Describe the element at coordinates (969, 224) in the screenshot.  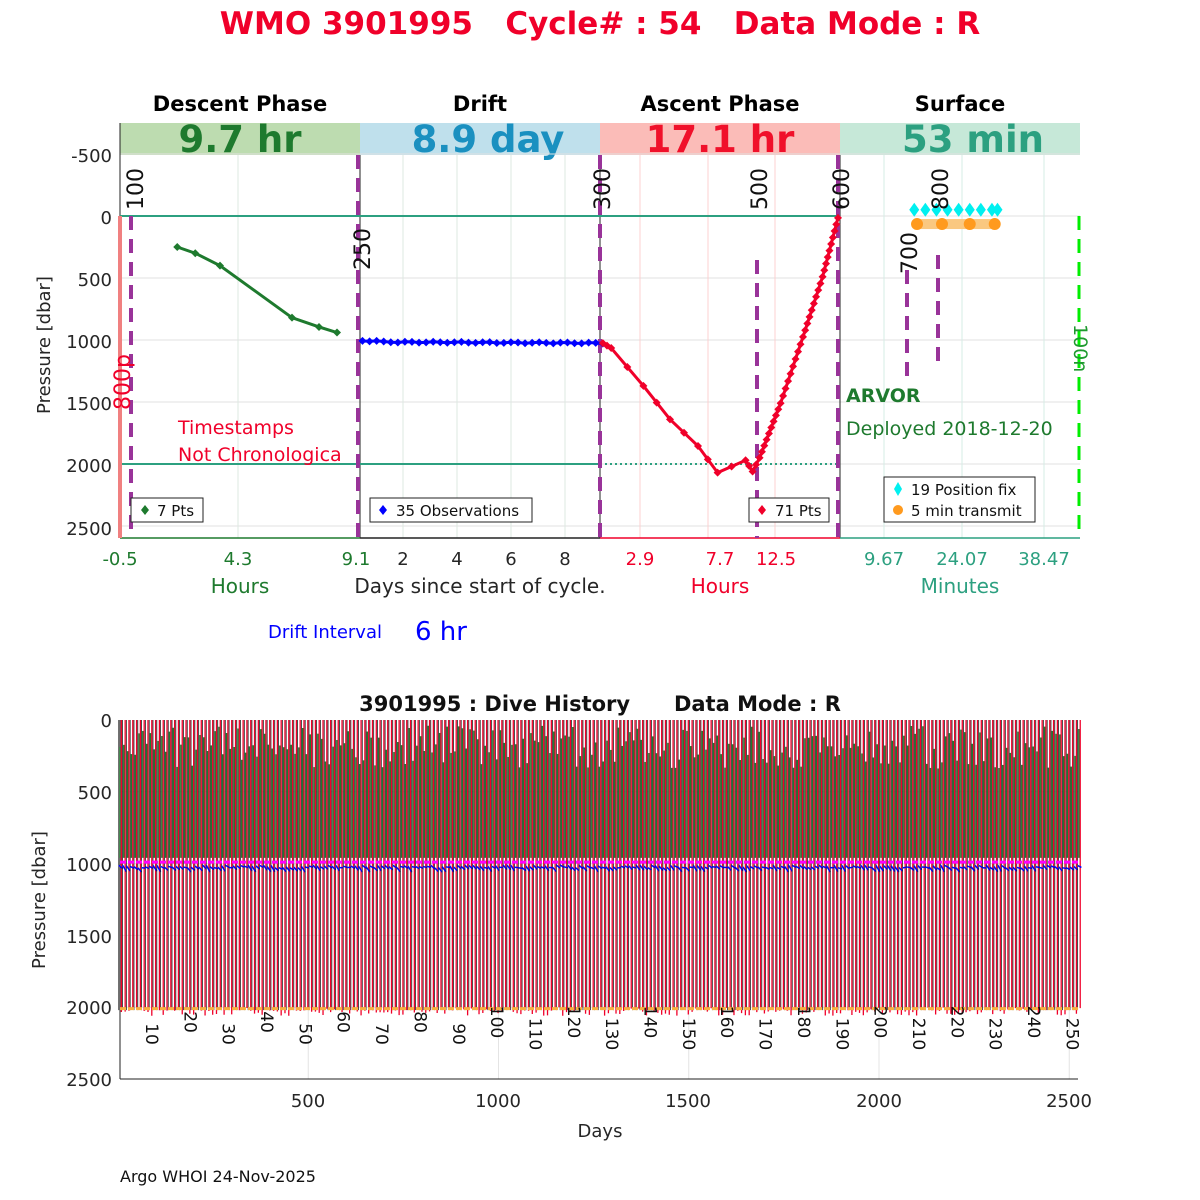
I see `transmit-point` at that location.